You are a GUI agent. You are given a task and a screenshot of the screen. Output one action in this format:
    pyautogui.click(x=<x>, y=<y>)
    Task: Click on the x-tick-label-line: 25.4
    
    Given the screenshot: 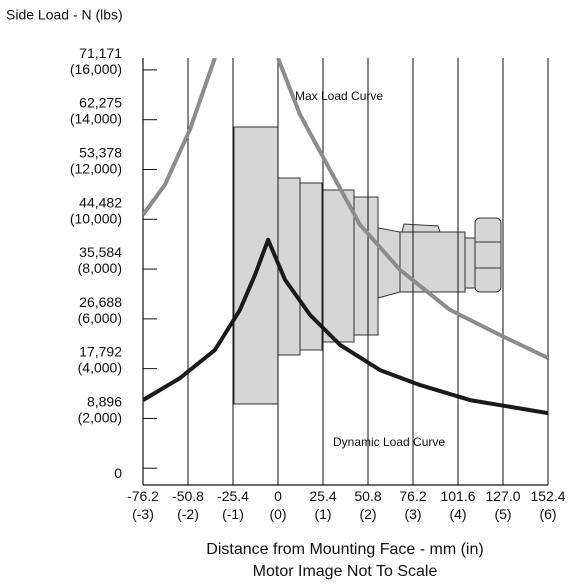 What is the action you would take?
    pyautogui.click(x=322, y=496)
    